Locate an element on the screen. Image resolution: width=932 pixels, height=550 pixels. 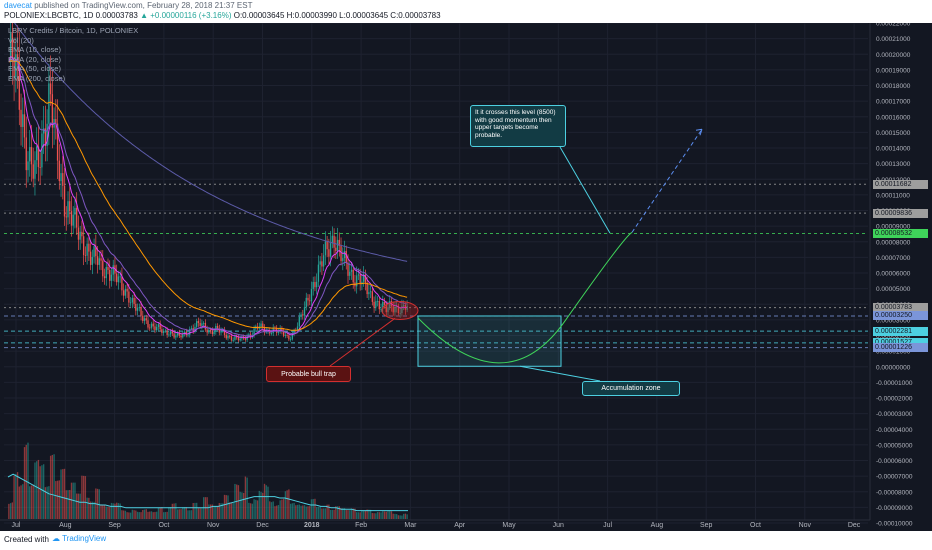
legend-title: LBRY Credits / Bitcoin, 1D, POLONIEX is located at coordinates (73, 30).